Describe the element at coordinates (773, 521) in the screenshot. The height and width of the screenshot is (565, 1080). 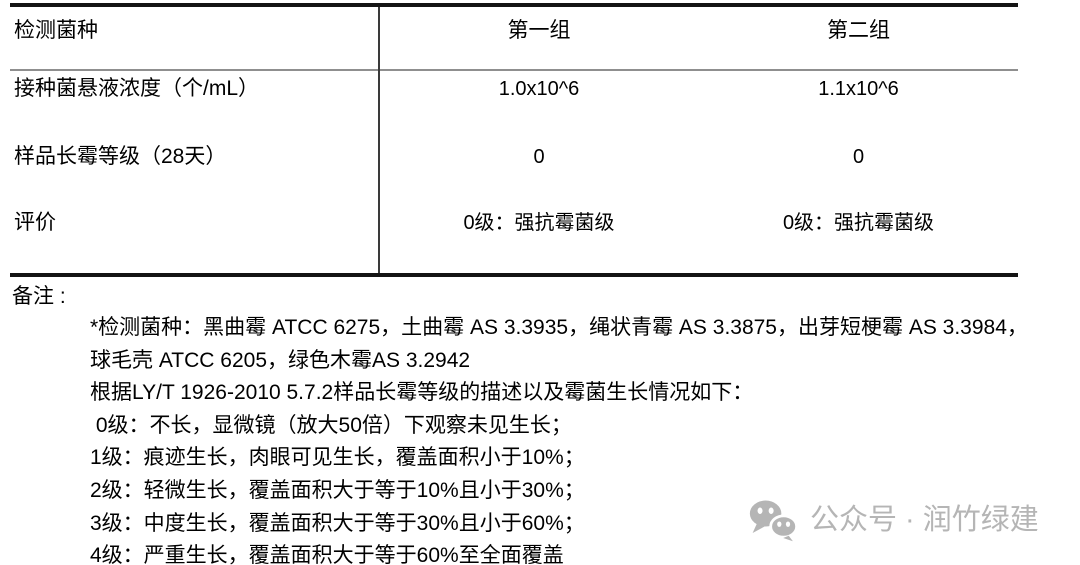
I see `wechat-icon` at that location.